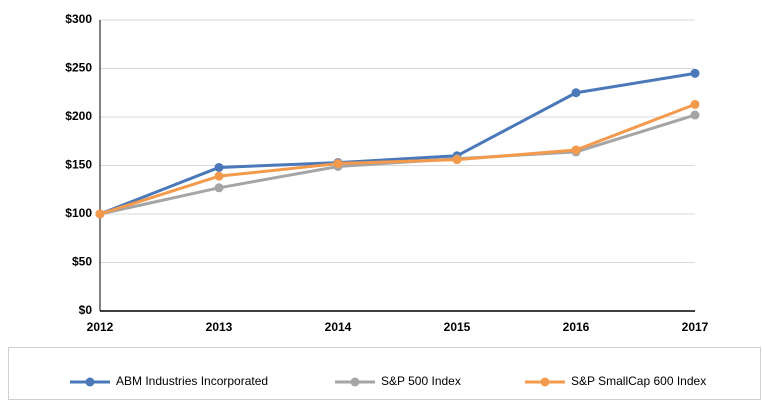 This screenshot has height=402, width=762. What do you see at coordinates (78, 116) in the screenshot?
I see `y-tick-label: $200` at bounding box center [78, 116].